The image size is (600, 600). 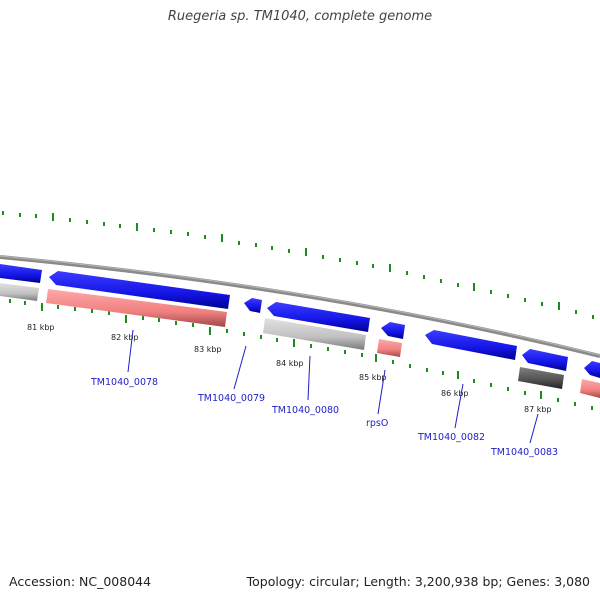 What do you see at coordinates (80, 581) in the screenshot?
I see `accession-text: Accession: NC_008044` at bounding box center [80, 581].